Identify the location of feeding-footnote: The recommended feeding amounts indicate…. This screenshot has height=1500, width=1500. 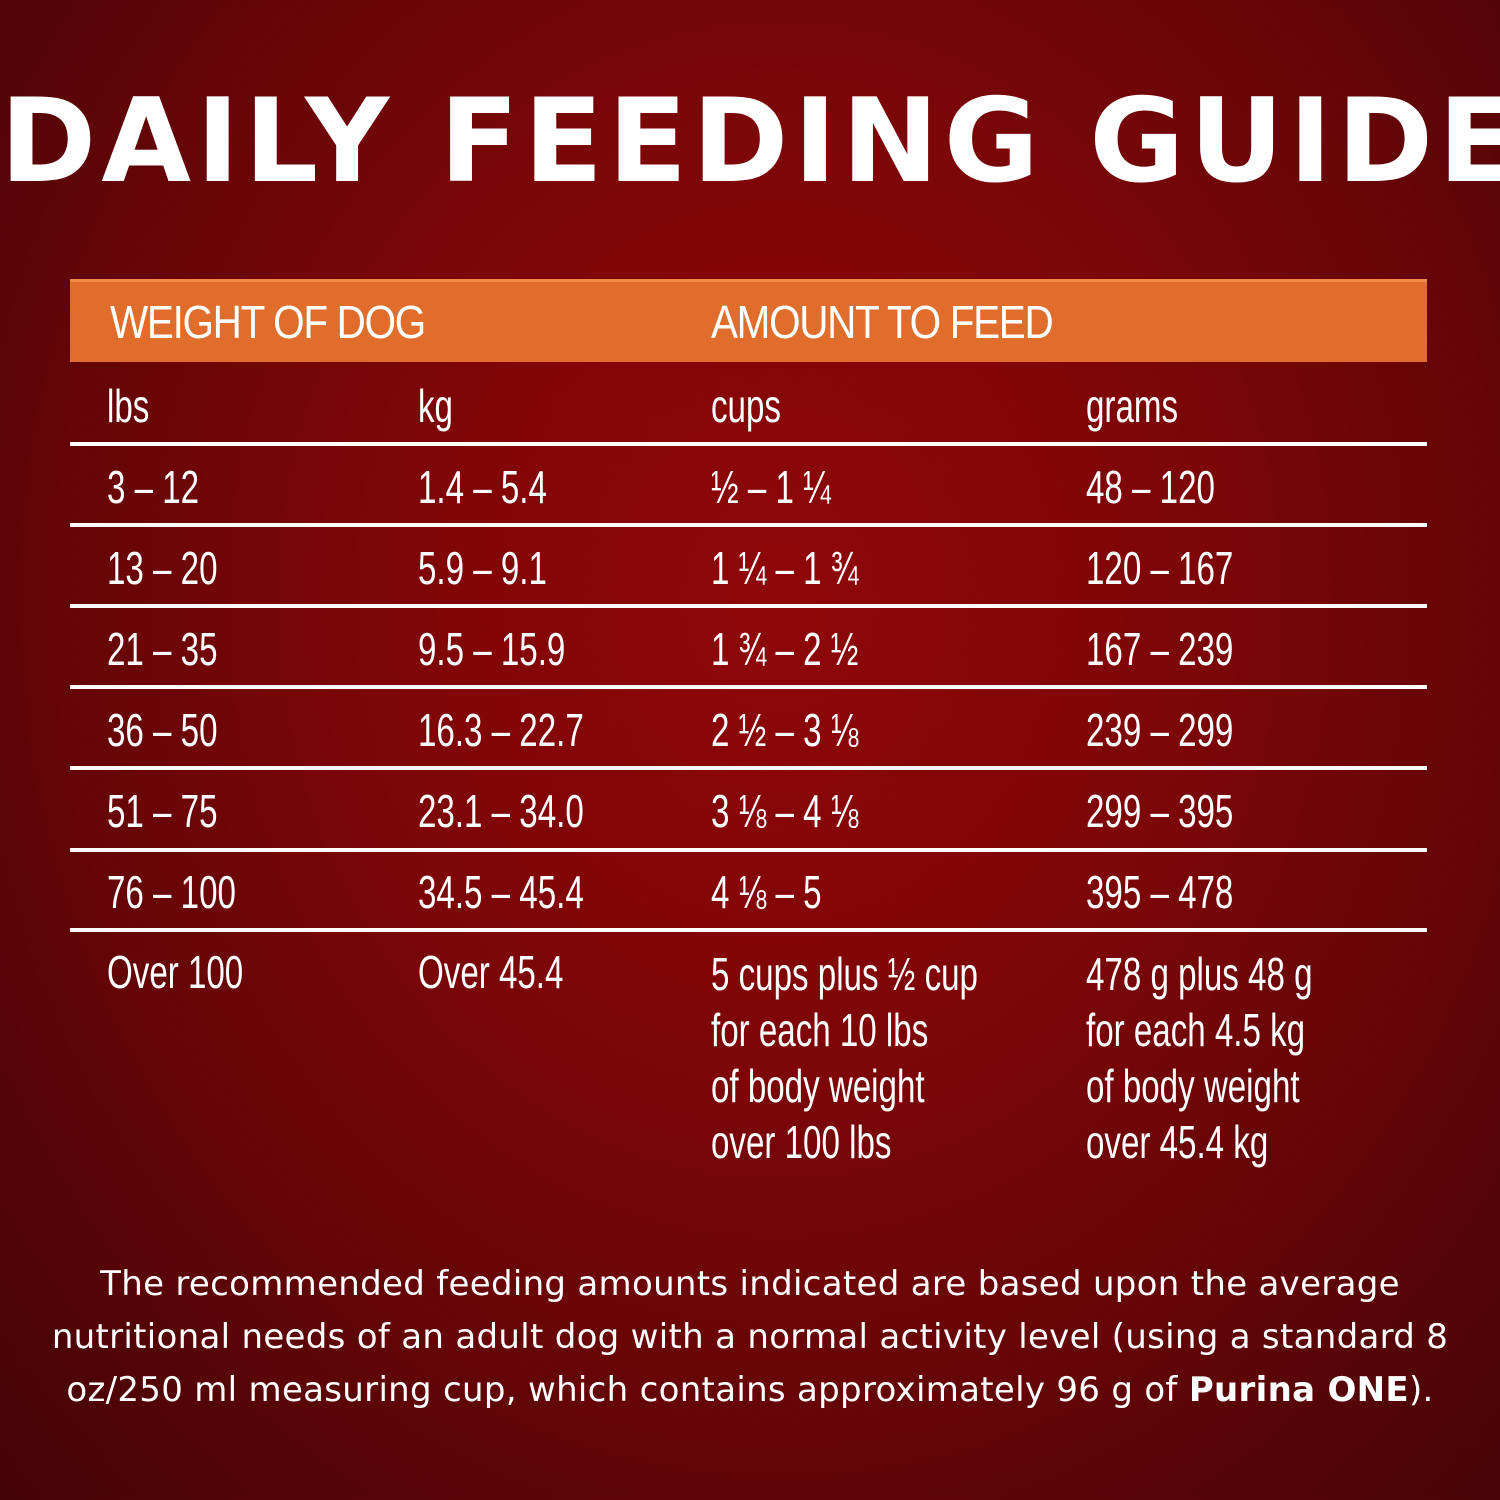
(750, 1337).